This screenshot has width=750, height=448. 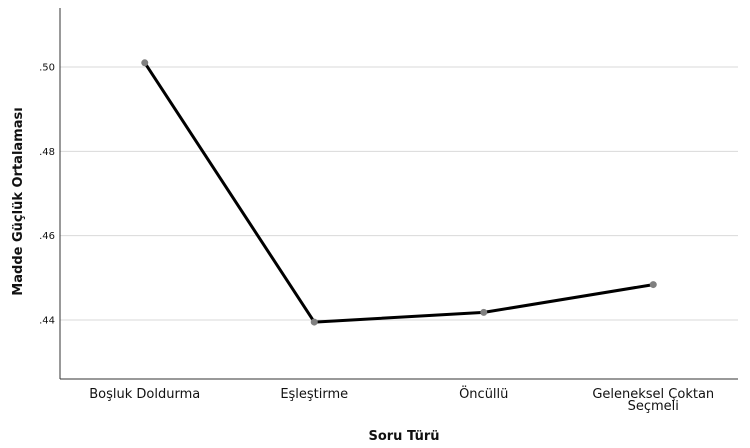 What do you see at coordinates (483, 393) in the screenshot?
I see `x-tick-label: Öncüllü` at bounding box center [483, 393].